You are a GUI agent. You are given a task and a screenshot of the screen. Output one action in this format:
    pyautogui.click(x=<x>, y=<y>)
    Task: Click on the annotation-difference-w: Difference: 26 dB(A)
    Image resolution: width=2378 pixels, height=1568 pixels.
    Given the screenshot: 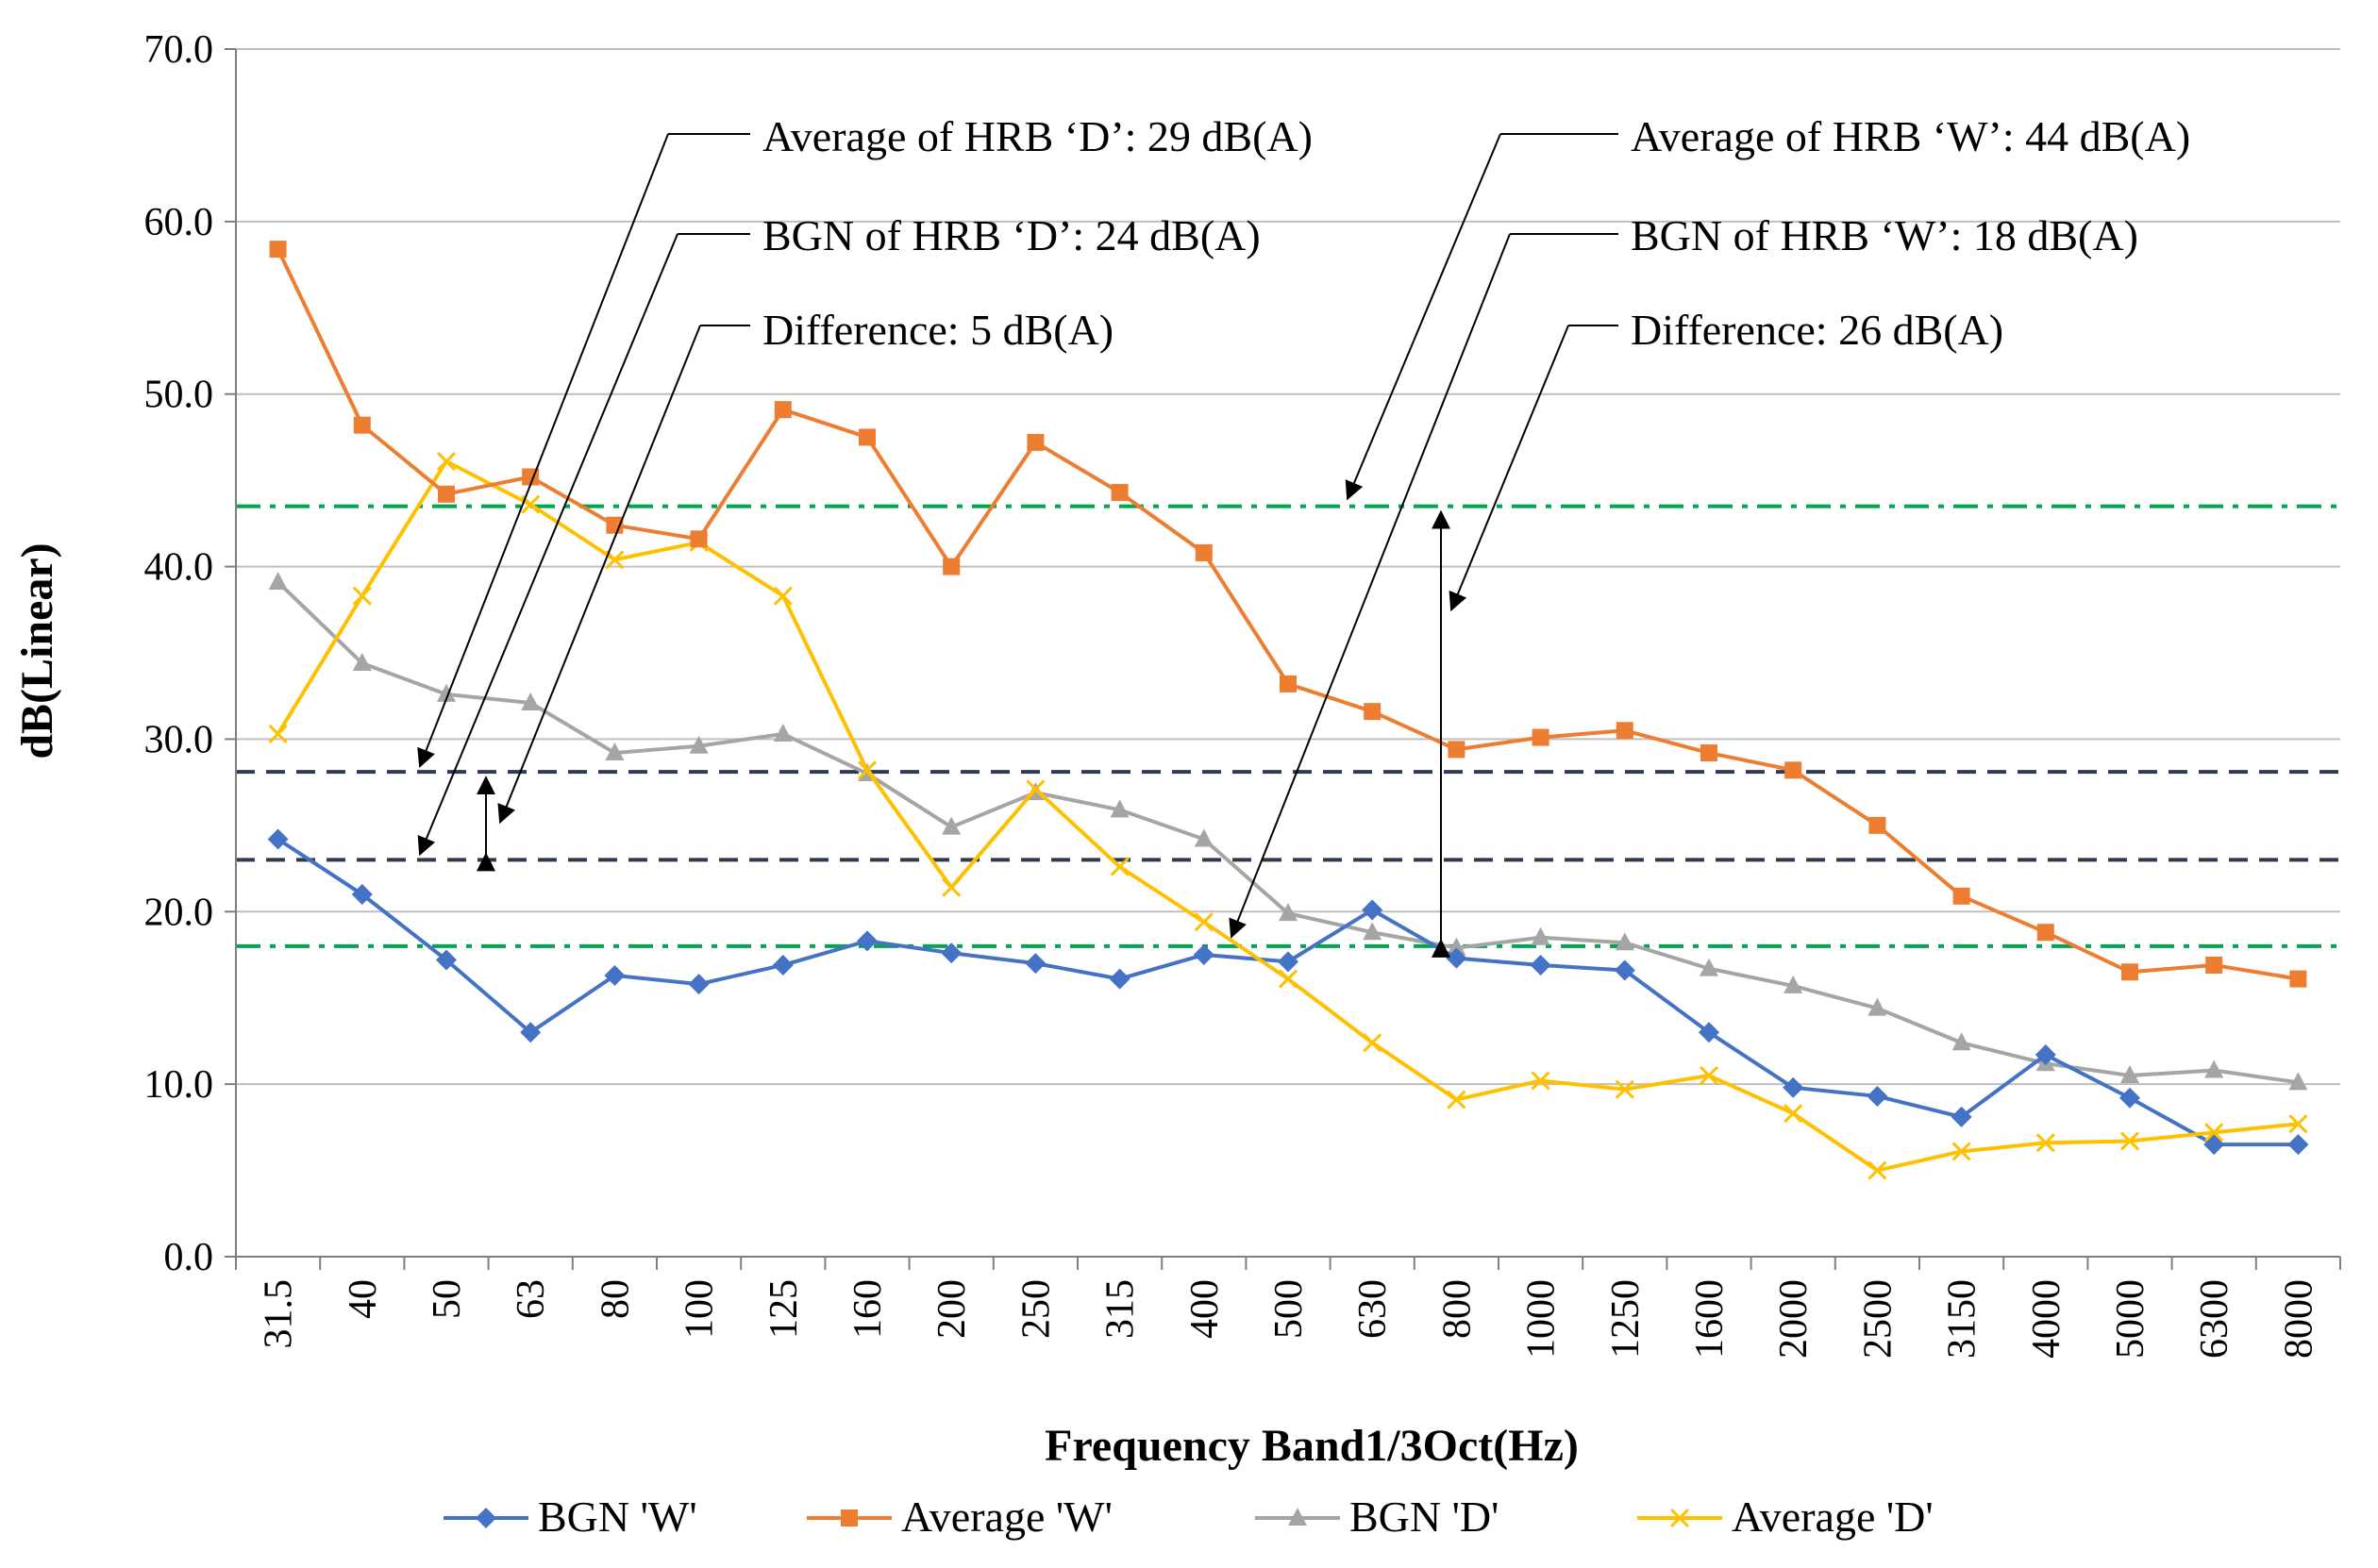 What is the action you would take?
    pyautogui.click(x=1817, y=330)
    